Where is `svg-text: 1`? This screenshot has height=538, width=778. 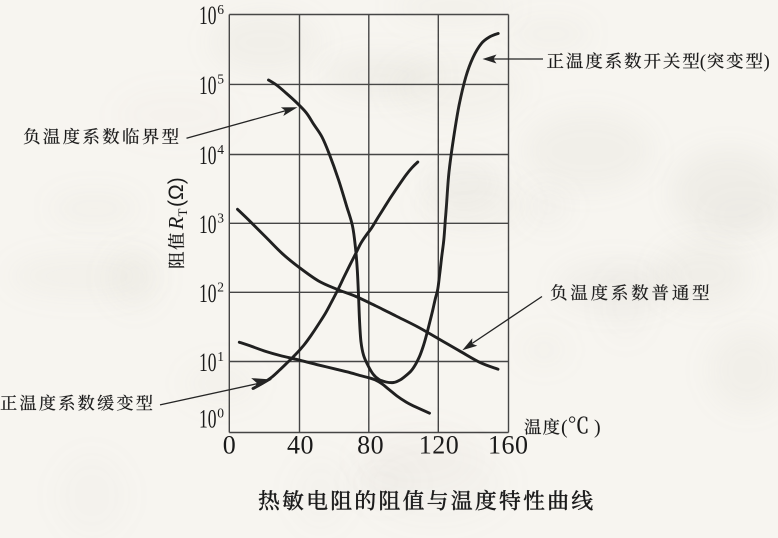 svg-text: 1 is located at coordinates (220, 356).